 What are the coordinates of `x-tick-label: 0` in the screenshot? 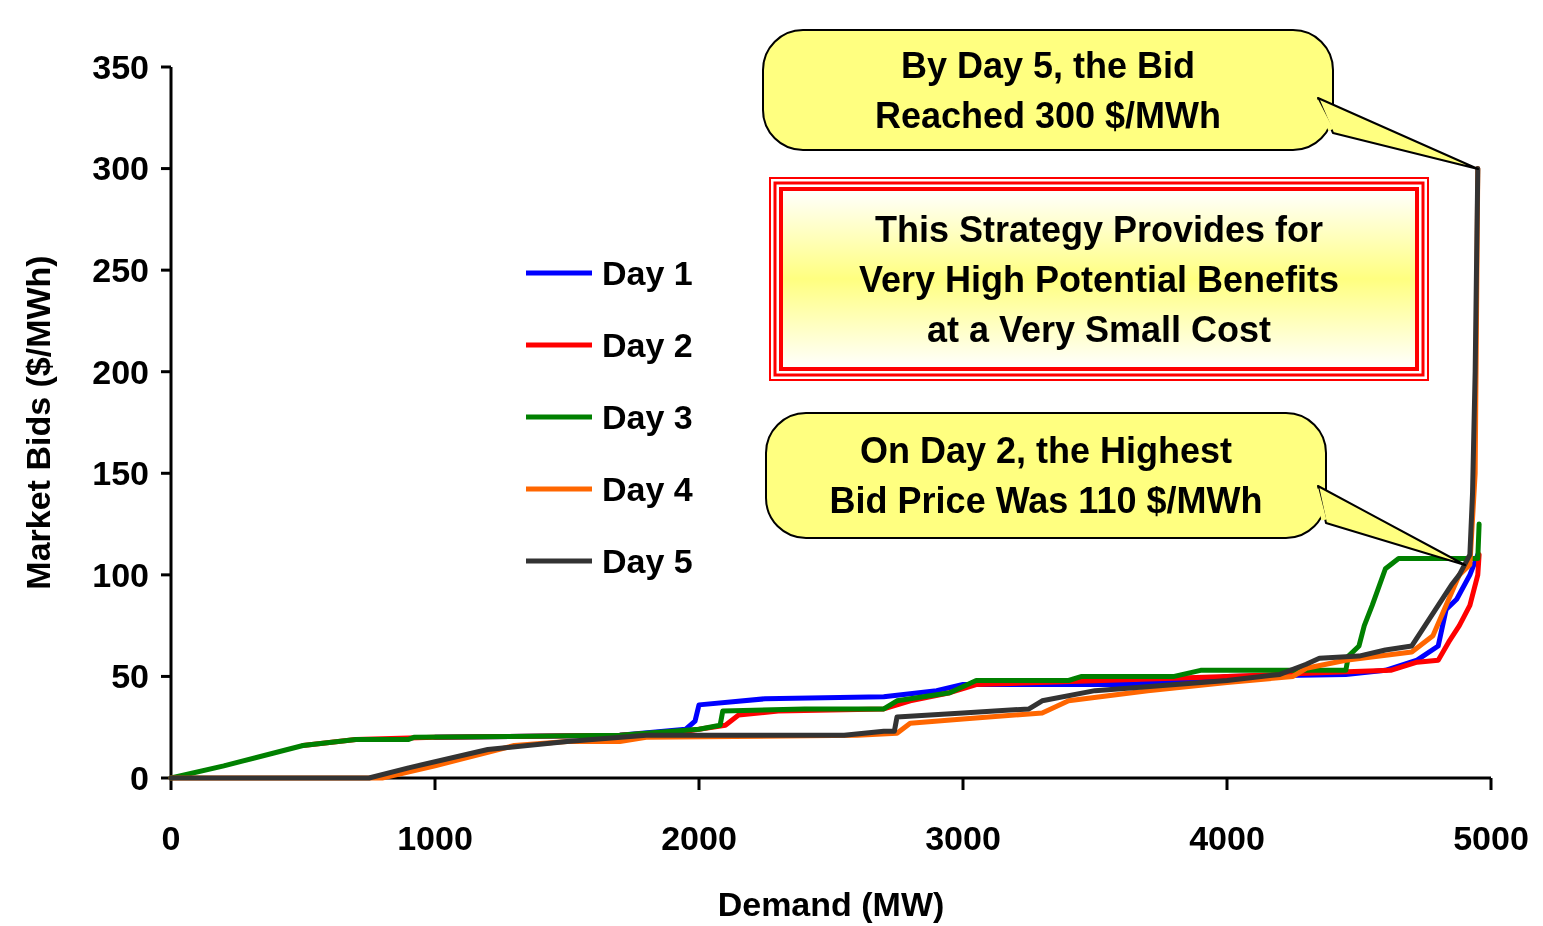 It's located at (171, 838).